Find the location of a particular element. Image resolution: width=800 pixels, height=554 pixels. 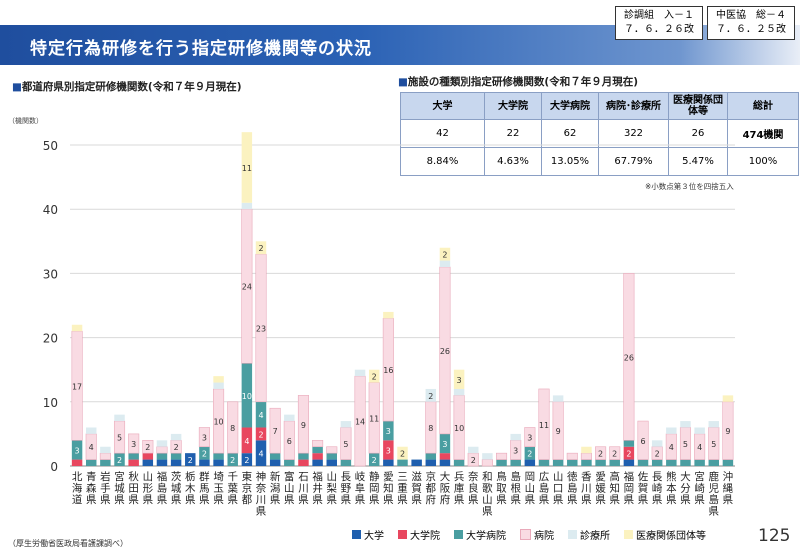

x-tick-label-char: 京 is located at coordinates (431, 476).